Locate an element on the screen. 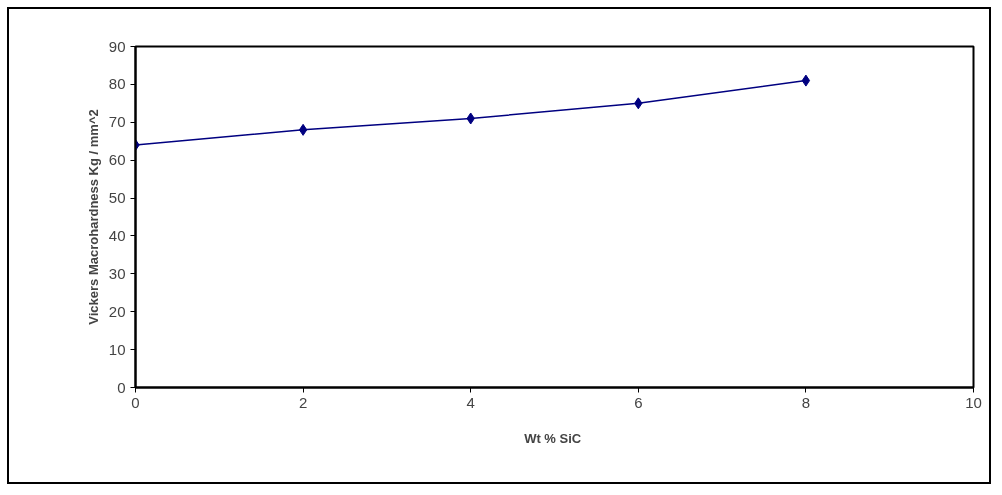 This screenshot has width=1002, height=495. y-tick-label: 30 is located at coordinates (117, 273).